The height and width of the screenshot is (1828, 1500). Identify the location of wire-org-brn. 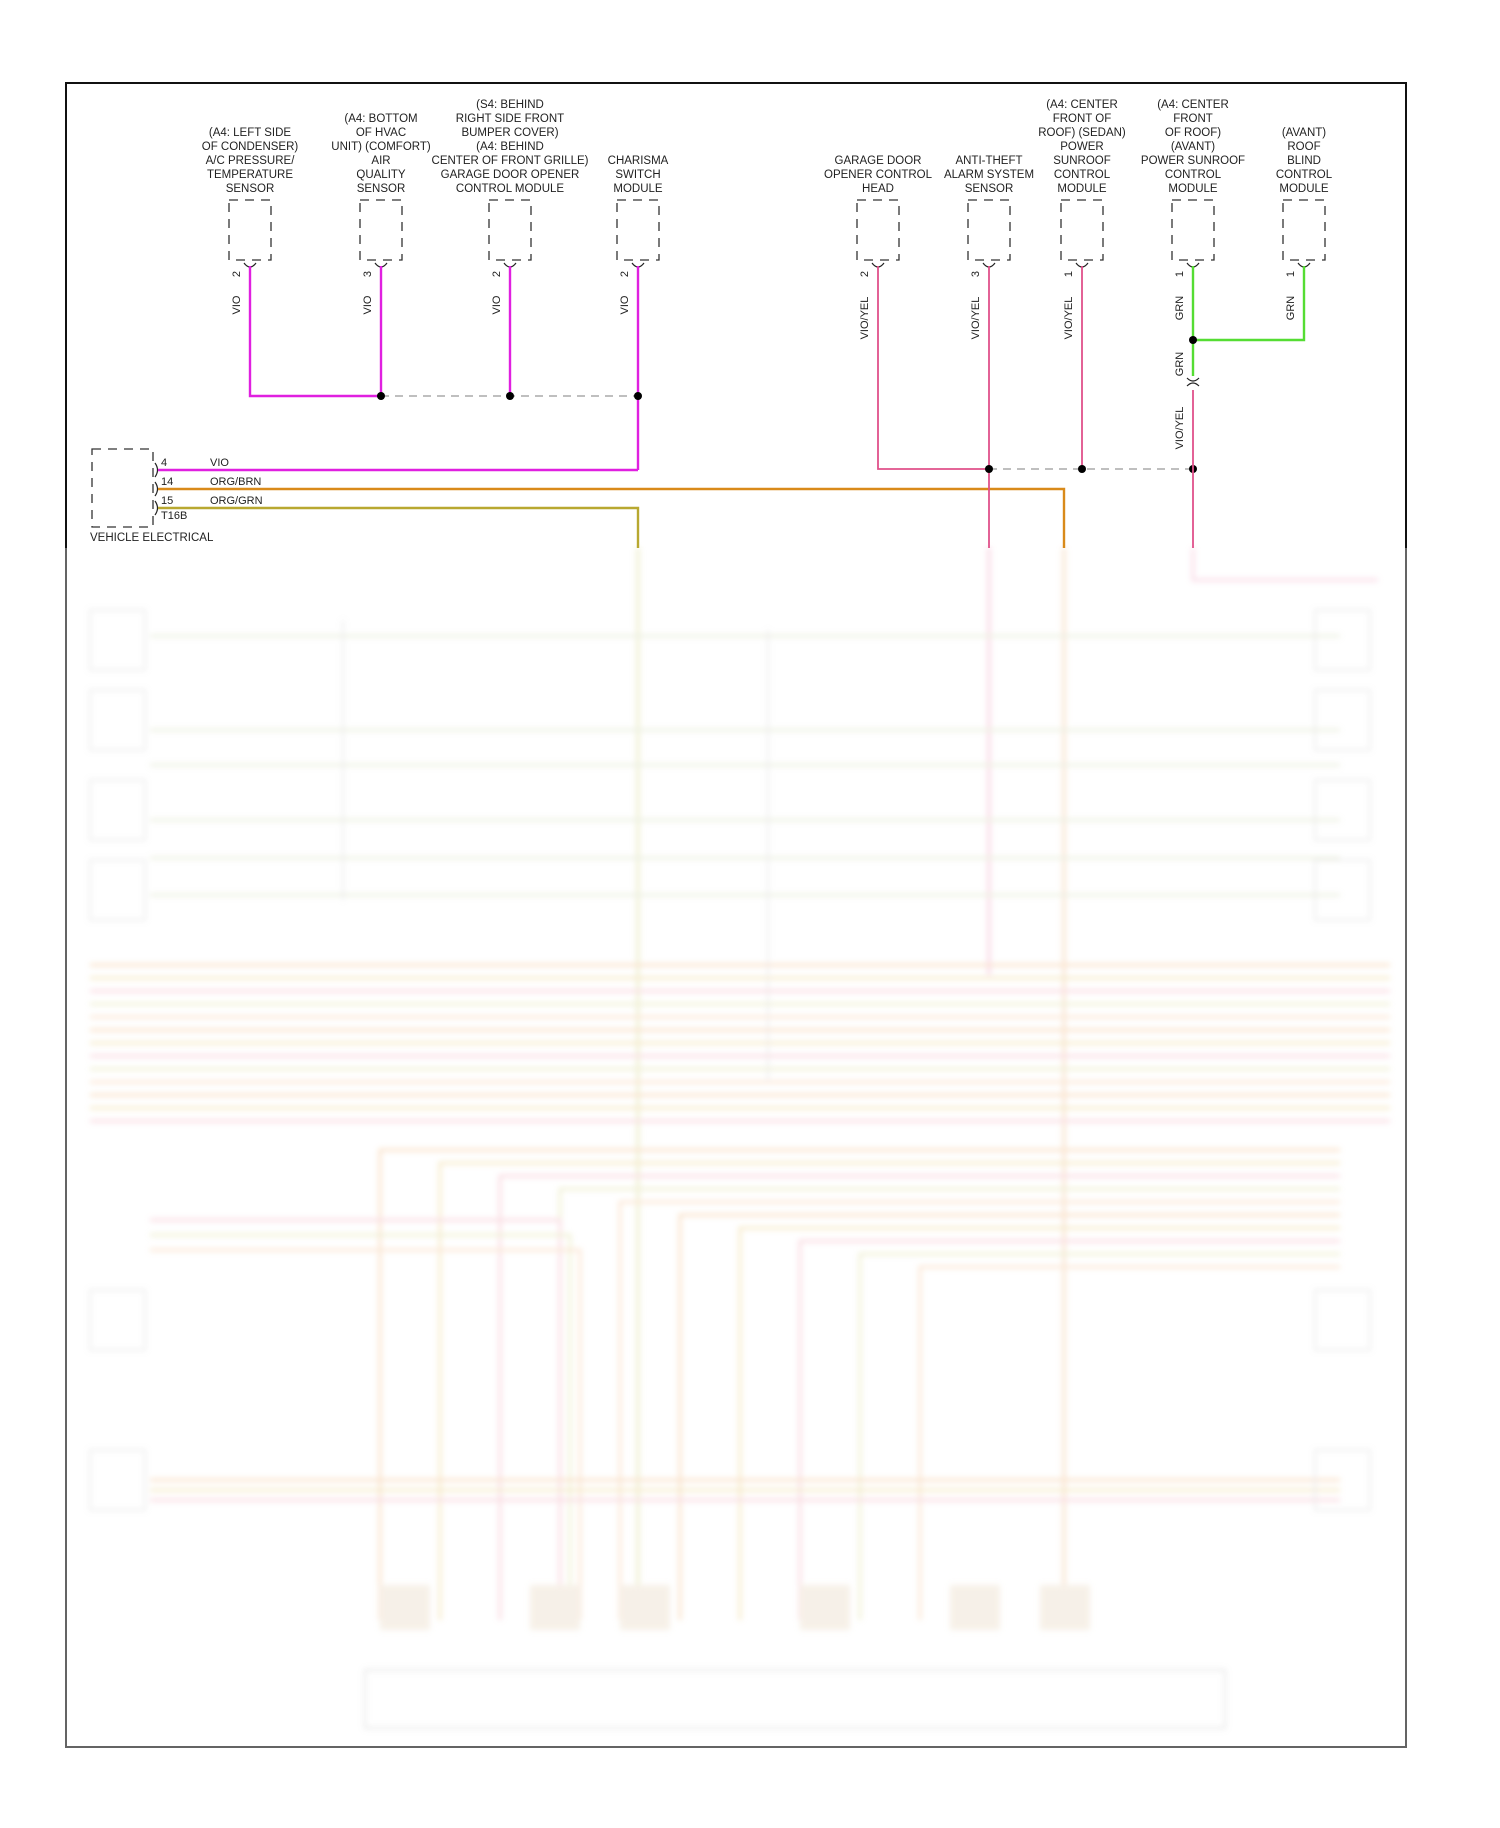
(612, 517).